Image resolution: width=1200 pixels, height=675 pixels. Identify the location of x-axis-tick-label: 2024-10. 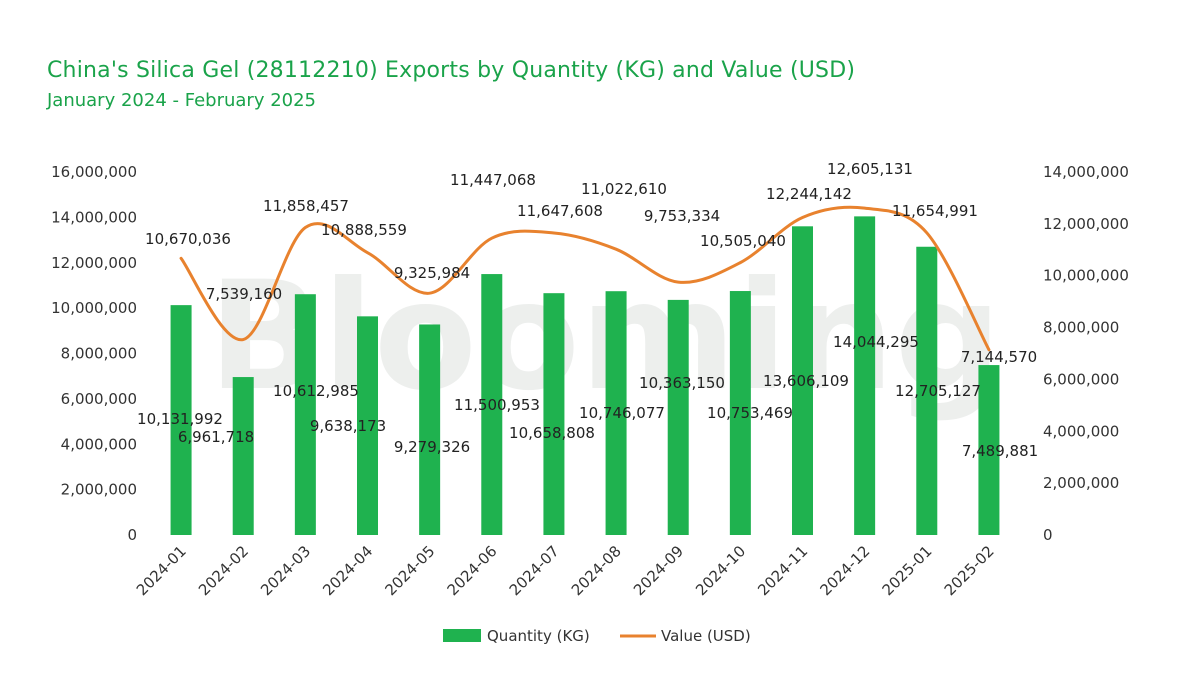
(720, 570).